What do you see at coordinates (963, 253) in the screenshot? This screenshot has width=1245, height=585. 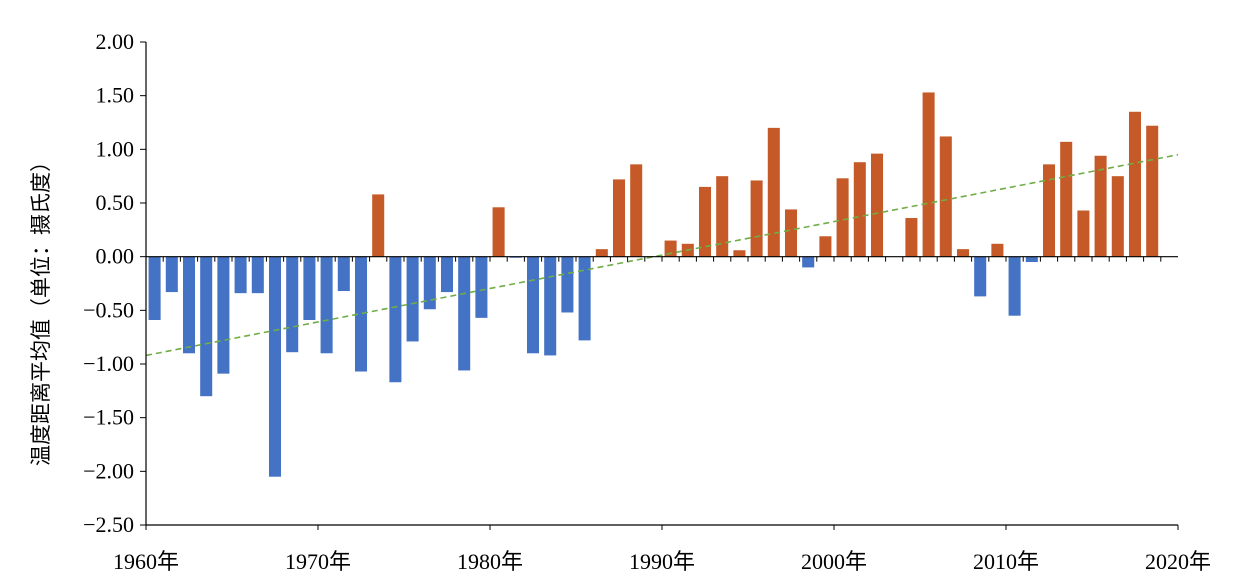 I see `bar-2008` at bounding box center [963, 253].